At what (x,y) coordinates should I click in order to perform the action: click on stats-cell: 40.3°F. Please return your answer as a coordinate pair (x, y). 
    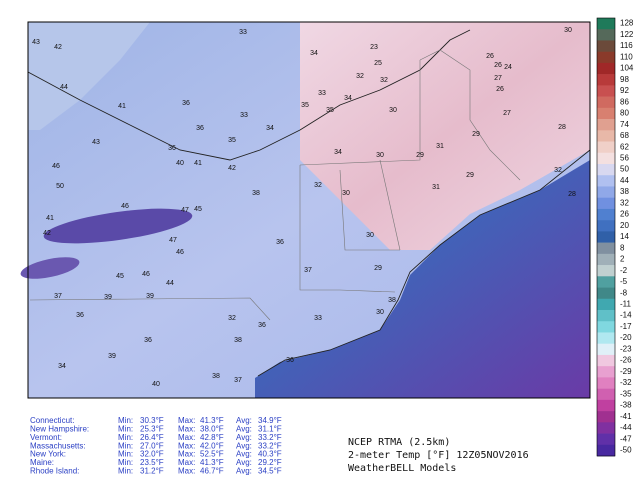
    Looking at the image, I should click on (270, 454).